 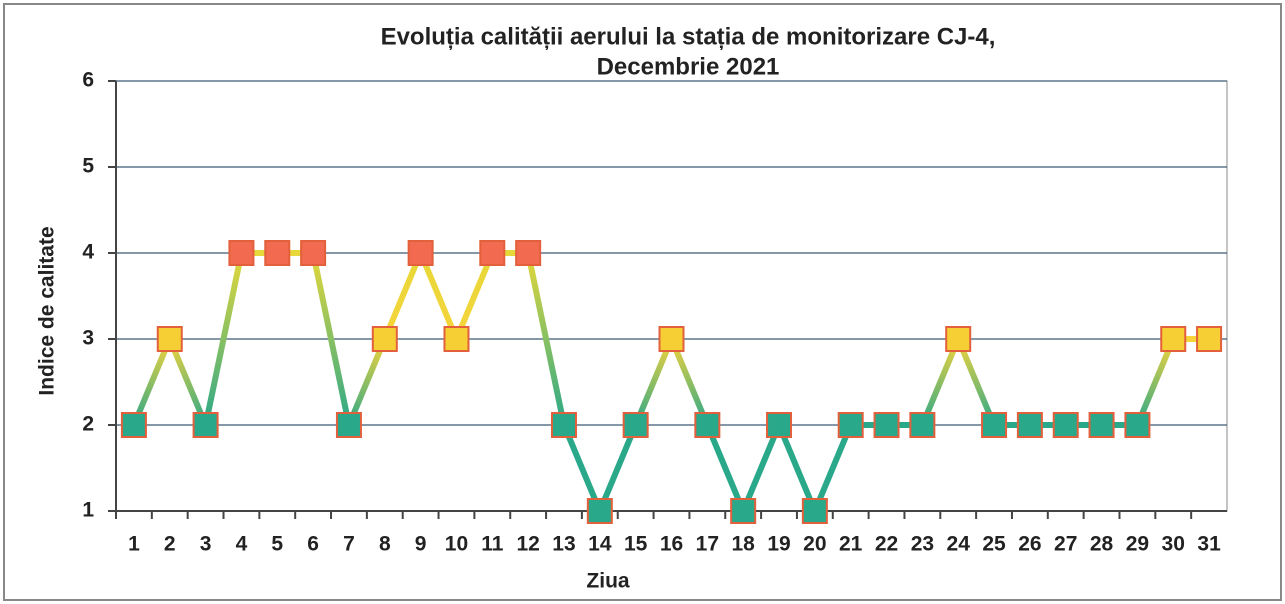 What do you see at coordinates (1209, 544) in the screenshot?
I see `x-tick-label: 31` at bounding box center [1209, 544].